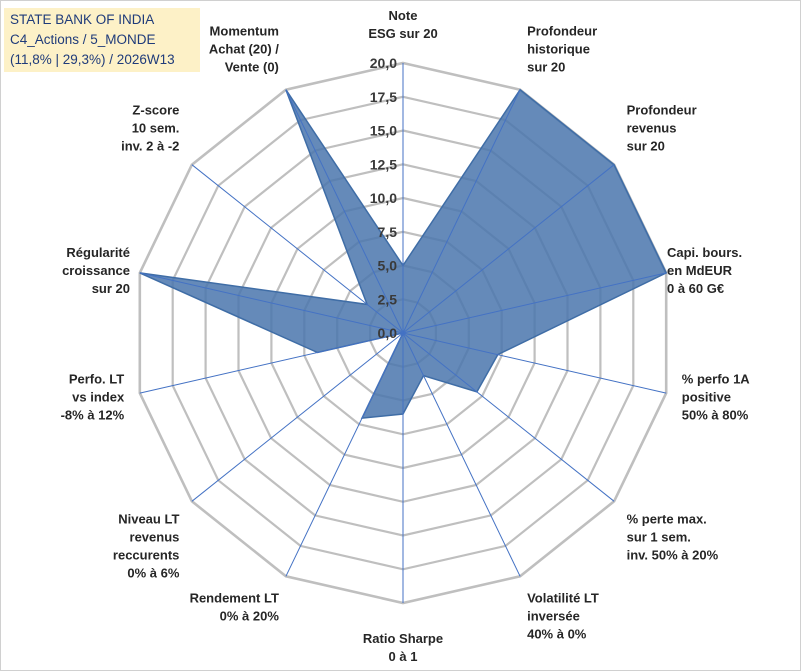  I want to click on tick-label: 15,0, so click(383, 131).